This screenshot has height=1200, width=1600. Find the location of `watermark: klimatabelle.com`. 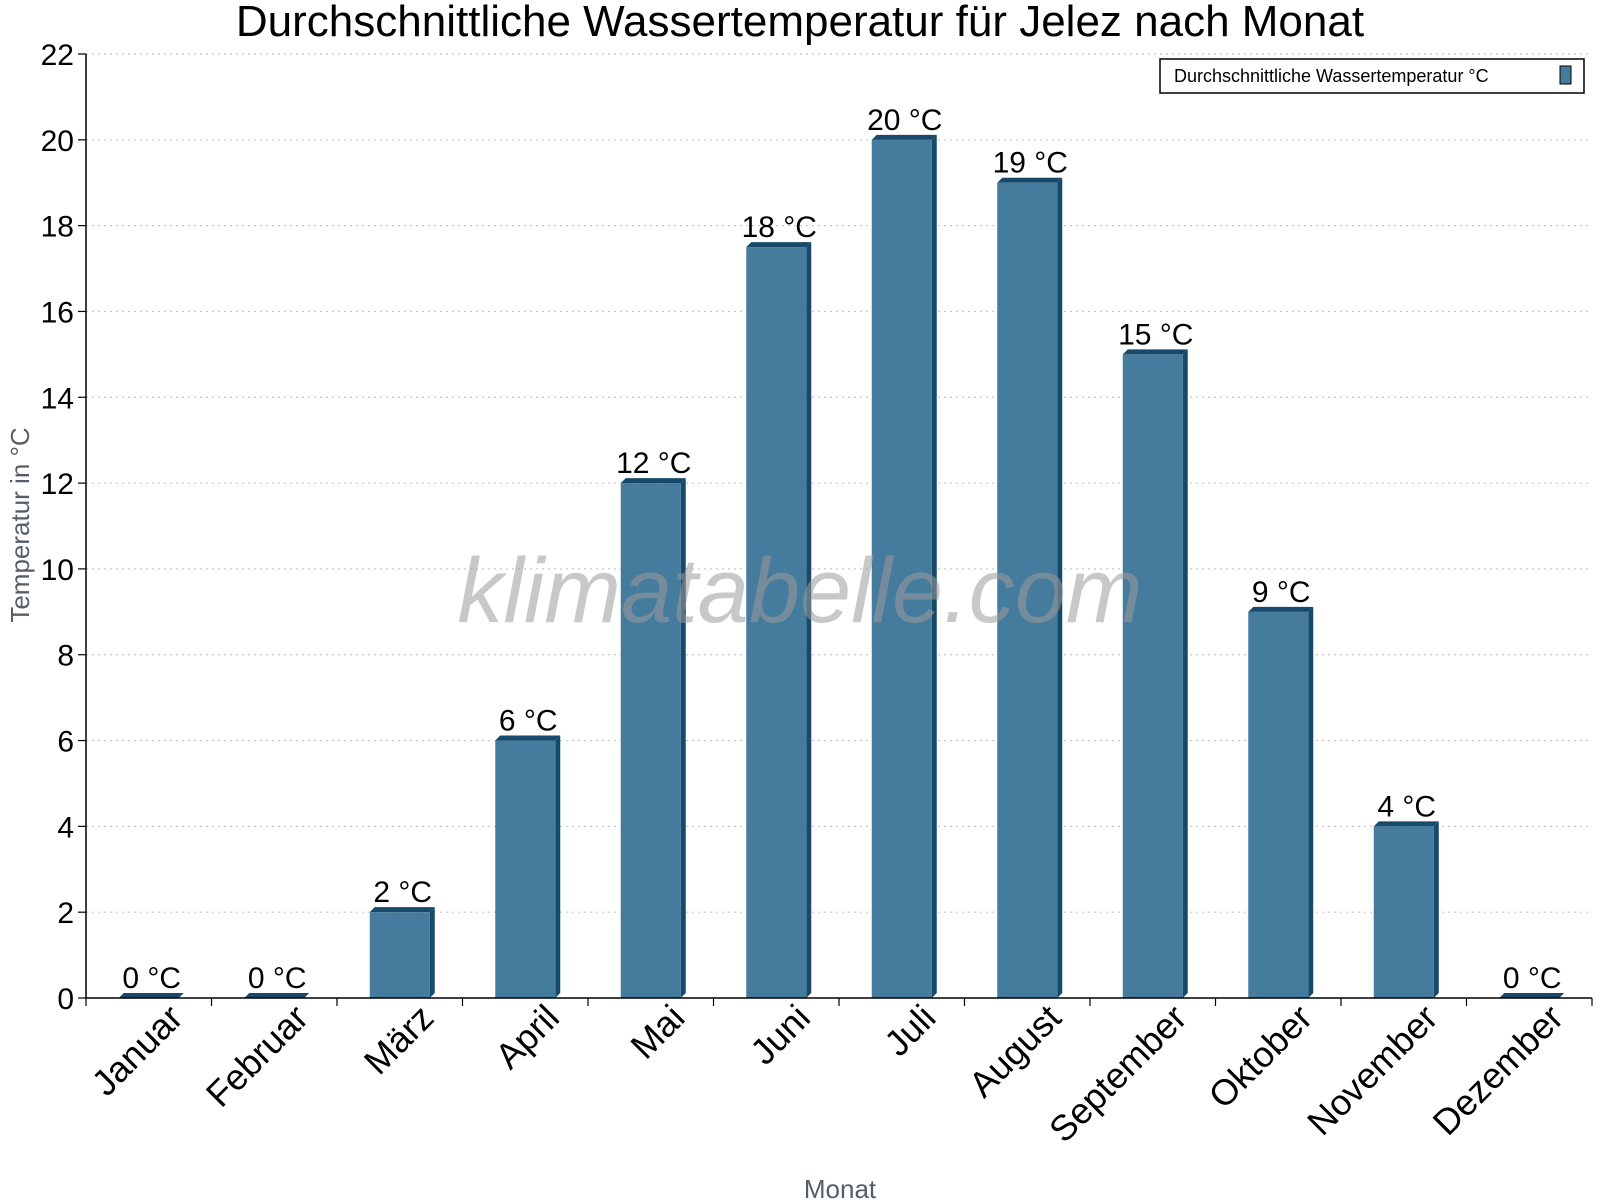

watermark: klimatabelle.com is located at coordinates (799, 591).